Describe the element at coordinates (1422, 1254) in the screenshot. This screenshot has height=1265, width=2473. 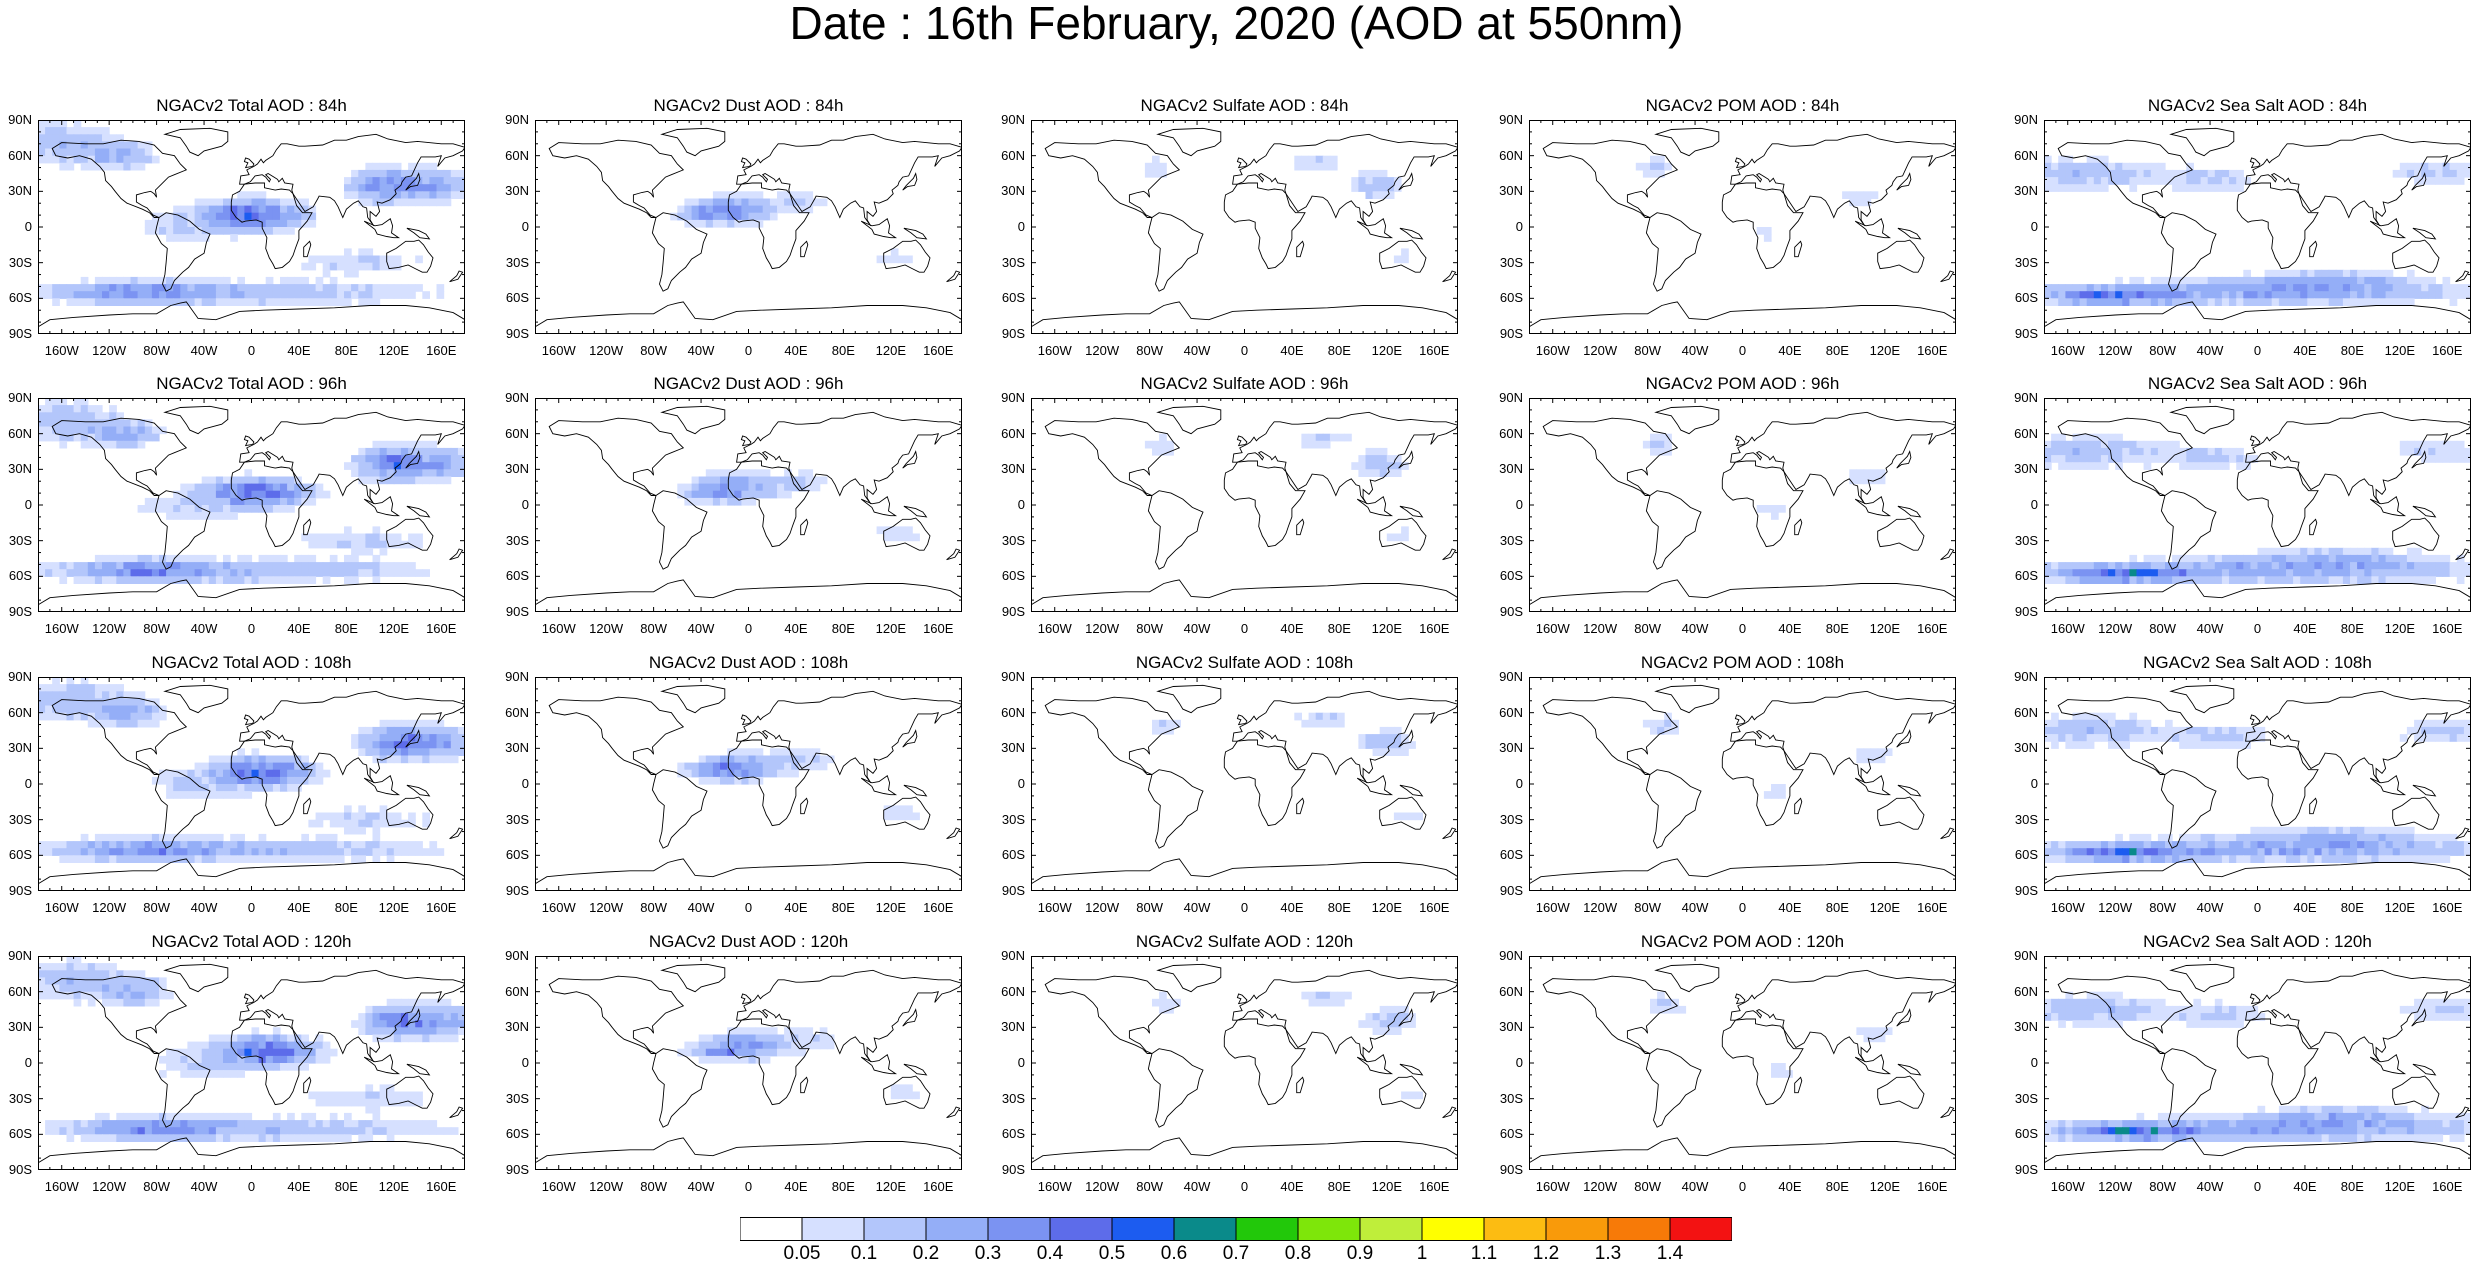
I see `colorbar-label: 1` at that location.